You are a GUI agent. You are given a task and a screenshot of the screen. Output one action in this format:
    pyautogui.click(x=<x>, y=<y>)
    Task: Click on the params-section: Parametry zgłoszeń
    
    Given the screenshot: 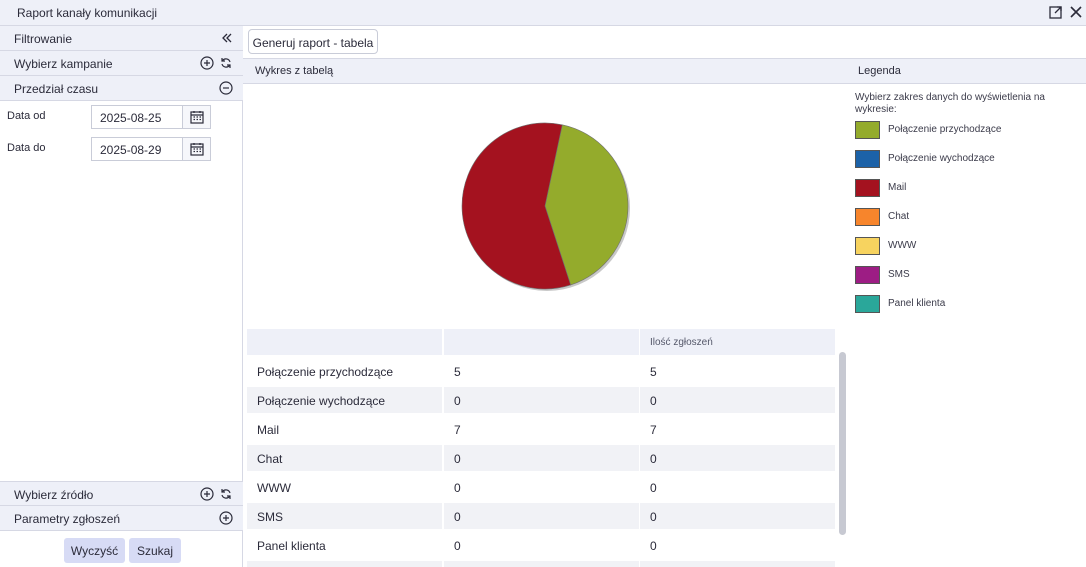 What is the action you would take?
    pyautogui.click(x=121, y=518)
    